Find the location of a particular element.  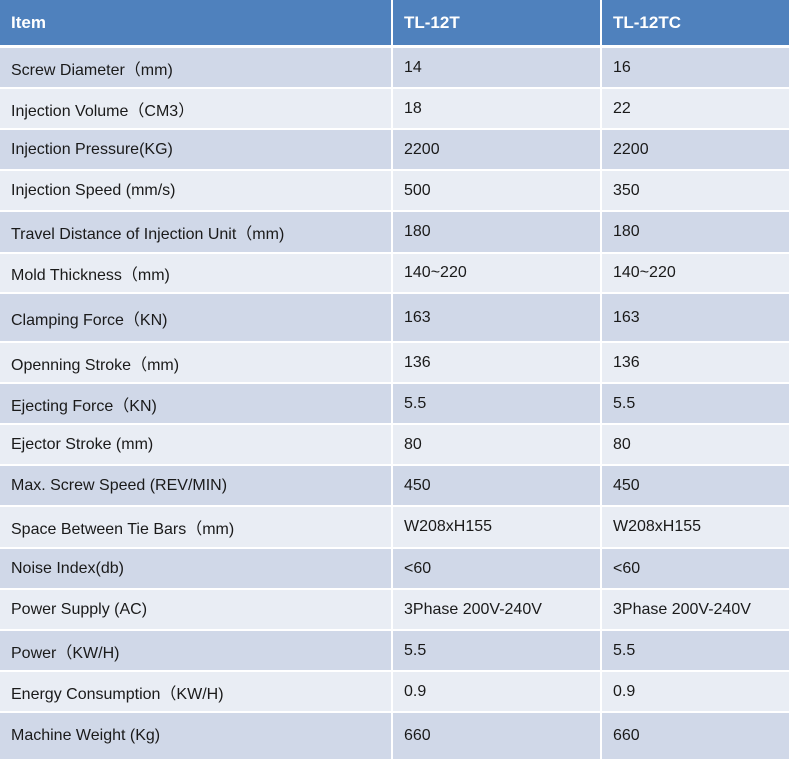

spec-name-cell: Ejecting Force（KN) is located at coordinates (196, 404).